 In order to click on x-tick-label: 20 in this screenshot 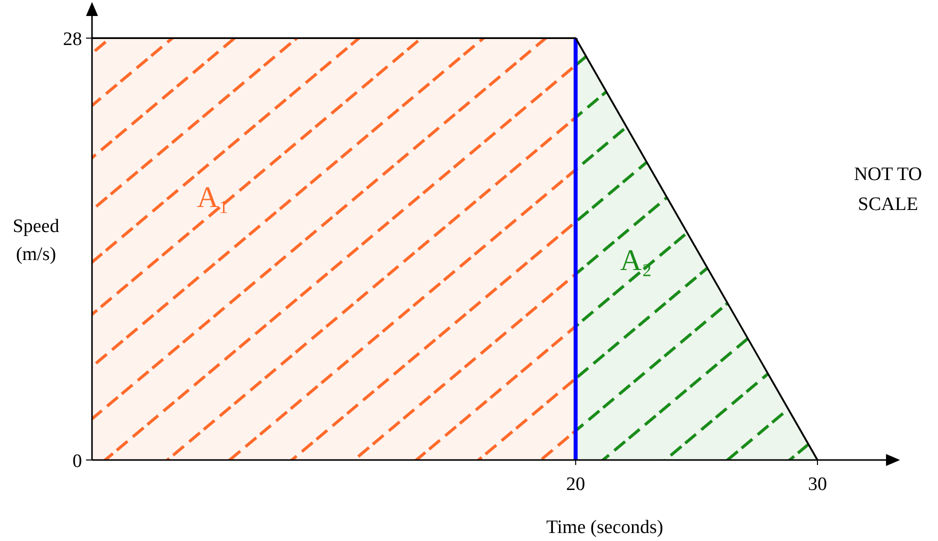, I will do `click(576, 484)`.